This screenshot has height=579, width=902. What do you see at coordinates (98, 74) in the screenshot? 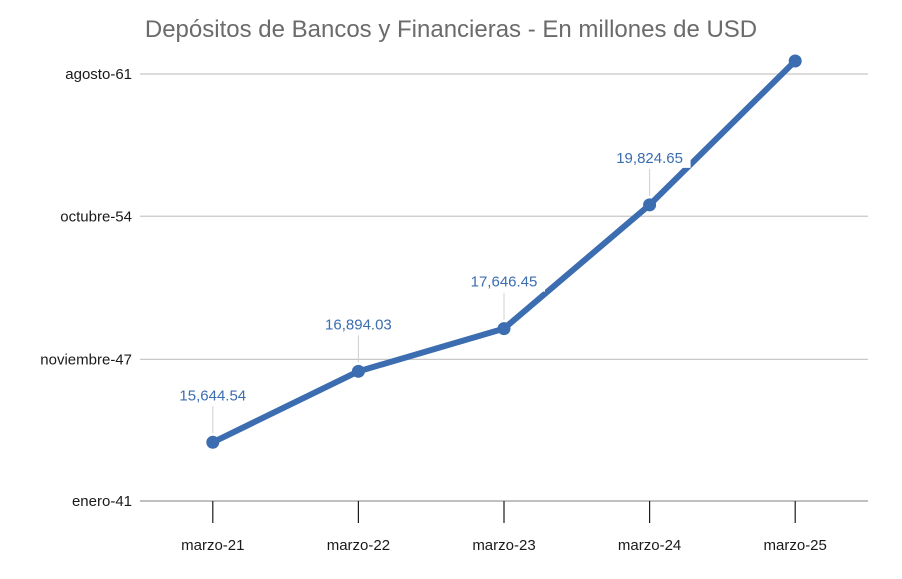
I see `y-tick-label: agosto-61` at bounding box center [98, 74].